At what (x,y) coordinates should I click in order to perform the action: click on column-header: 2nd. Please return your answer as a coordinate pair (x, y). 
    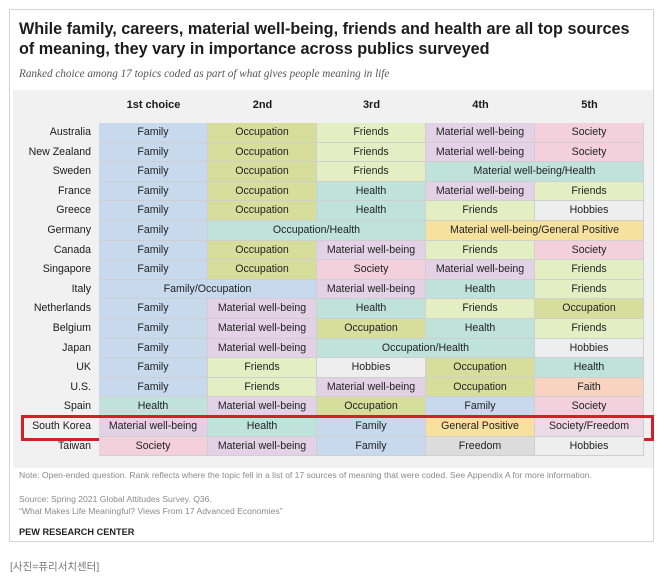
    Looking at the image, I should click on (262, 105).